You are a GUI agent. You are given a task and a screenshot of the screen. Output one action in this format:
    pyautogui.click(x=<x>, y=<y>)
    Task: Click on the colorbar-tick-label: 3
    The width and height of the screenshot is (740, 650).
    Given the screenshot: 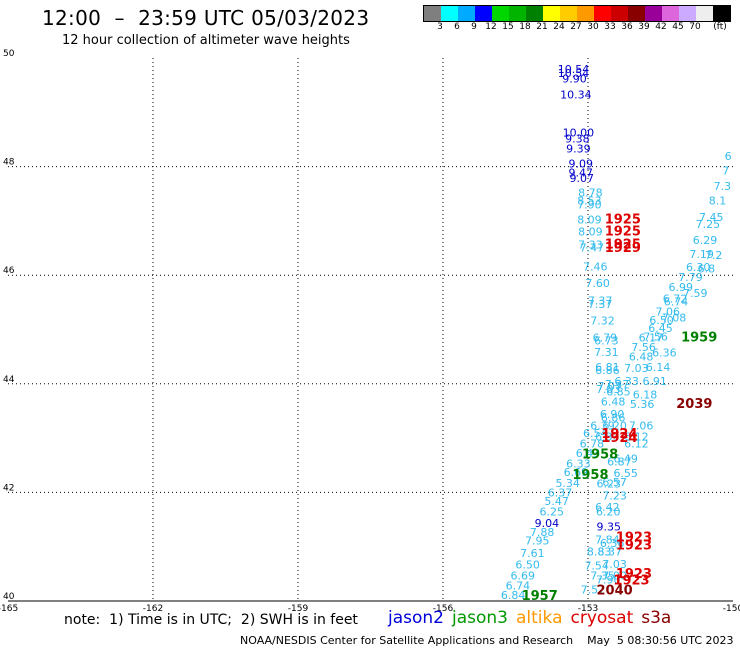 What is the action you would take?
    pyautogui.click(x=440, y=27)
    